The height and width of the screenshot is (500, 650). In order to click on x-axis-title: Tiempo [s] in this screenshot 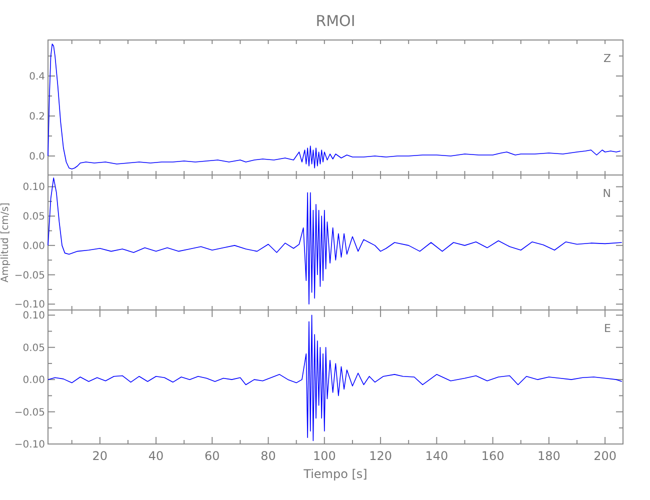, I will do `click(335, 474)`.